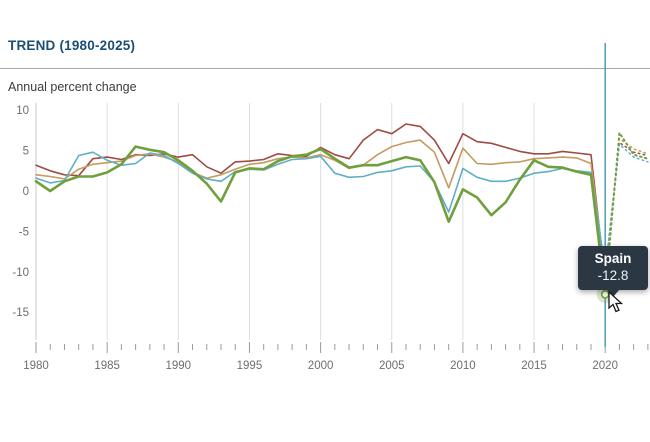 The image size is (650, 442). I want to click on svg-text: -15, so click(20, 313).